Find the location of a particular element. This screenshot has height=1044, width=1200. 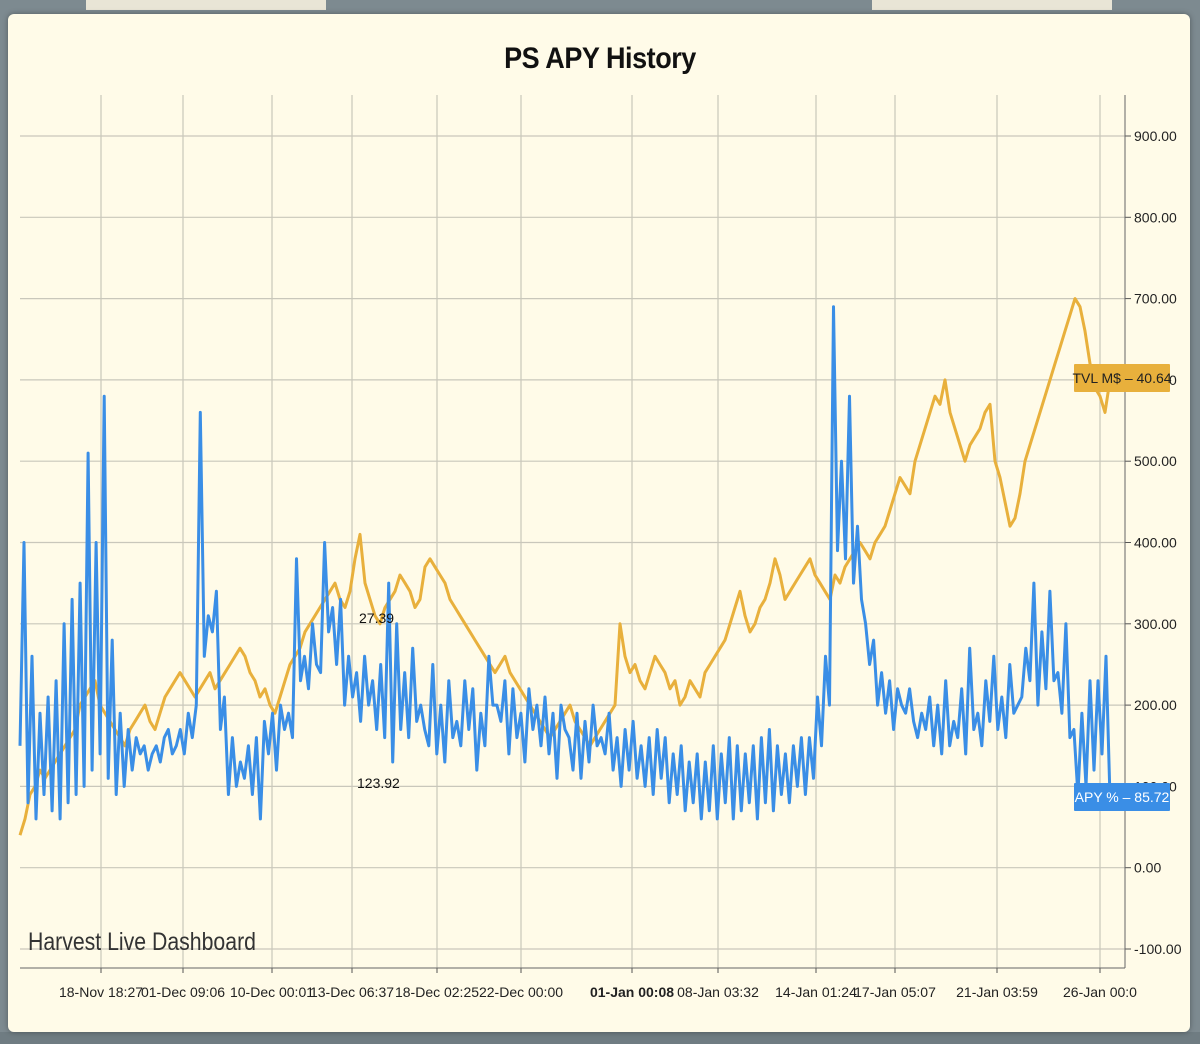

x-tick-label: 26-Jan 00:0 is located at coordinates (1100, 992).